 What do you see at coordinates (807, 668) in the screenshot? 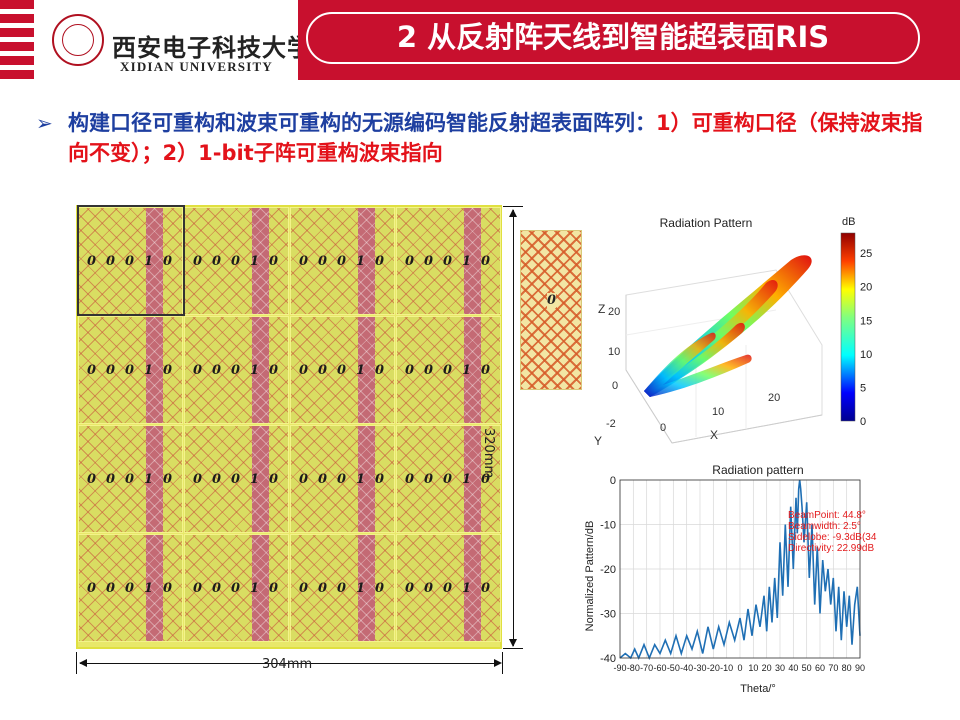
I see `chart-x-tick: 50` at bounding box center [807, 668].